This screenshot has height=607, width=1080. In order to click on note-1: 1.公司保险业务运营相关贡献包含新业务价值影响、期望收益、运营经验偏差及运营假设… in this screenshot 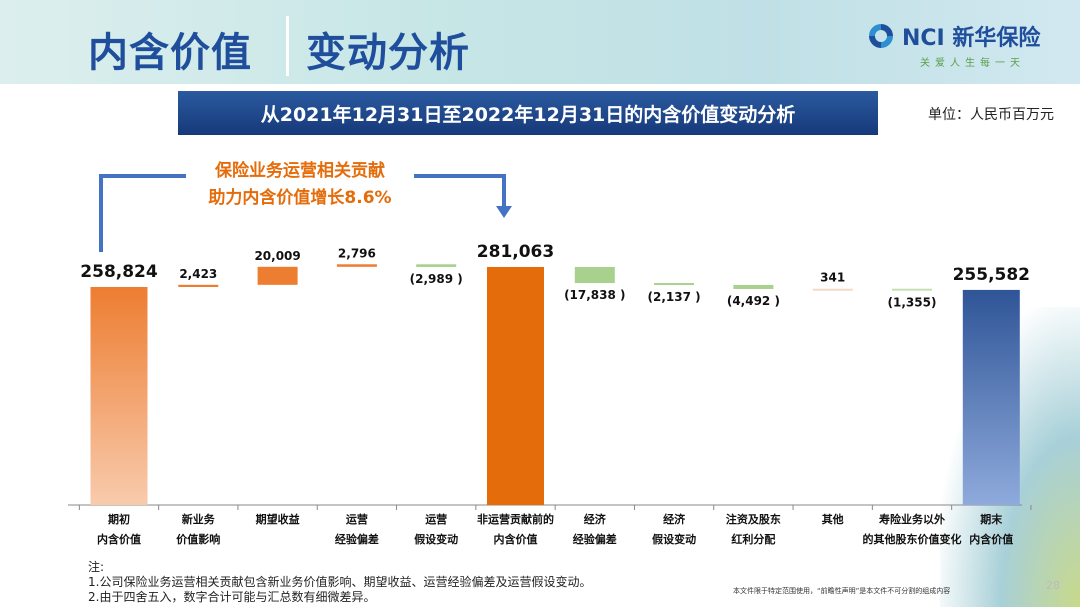, I will do `click(340, 582)`.